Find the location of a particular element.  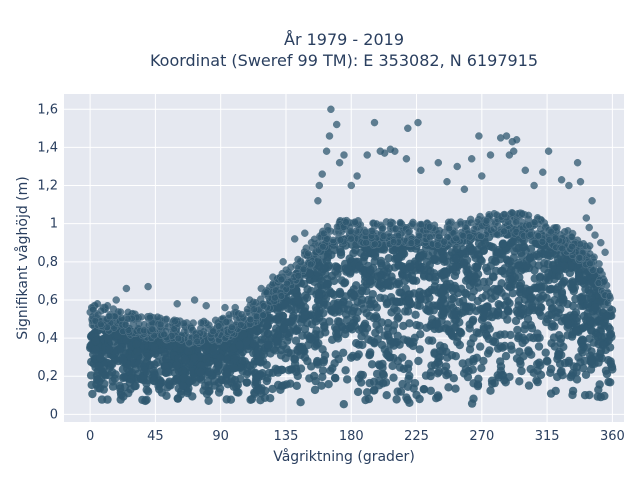

x-tick-label: 270 is located at coordinates (481, 436).